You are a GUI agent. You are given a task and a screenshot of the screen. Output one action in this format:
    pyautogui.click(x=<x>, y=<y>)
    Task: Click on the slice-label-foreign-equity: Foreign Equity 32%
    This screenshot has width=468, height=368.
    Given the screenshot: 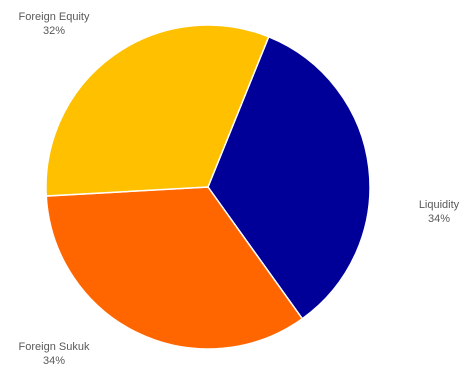 What is the action you would take?
    pyautogui.click(x=54, y=24)
    